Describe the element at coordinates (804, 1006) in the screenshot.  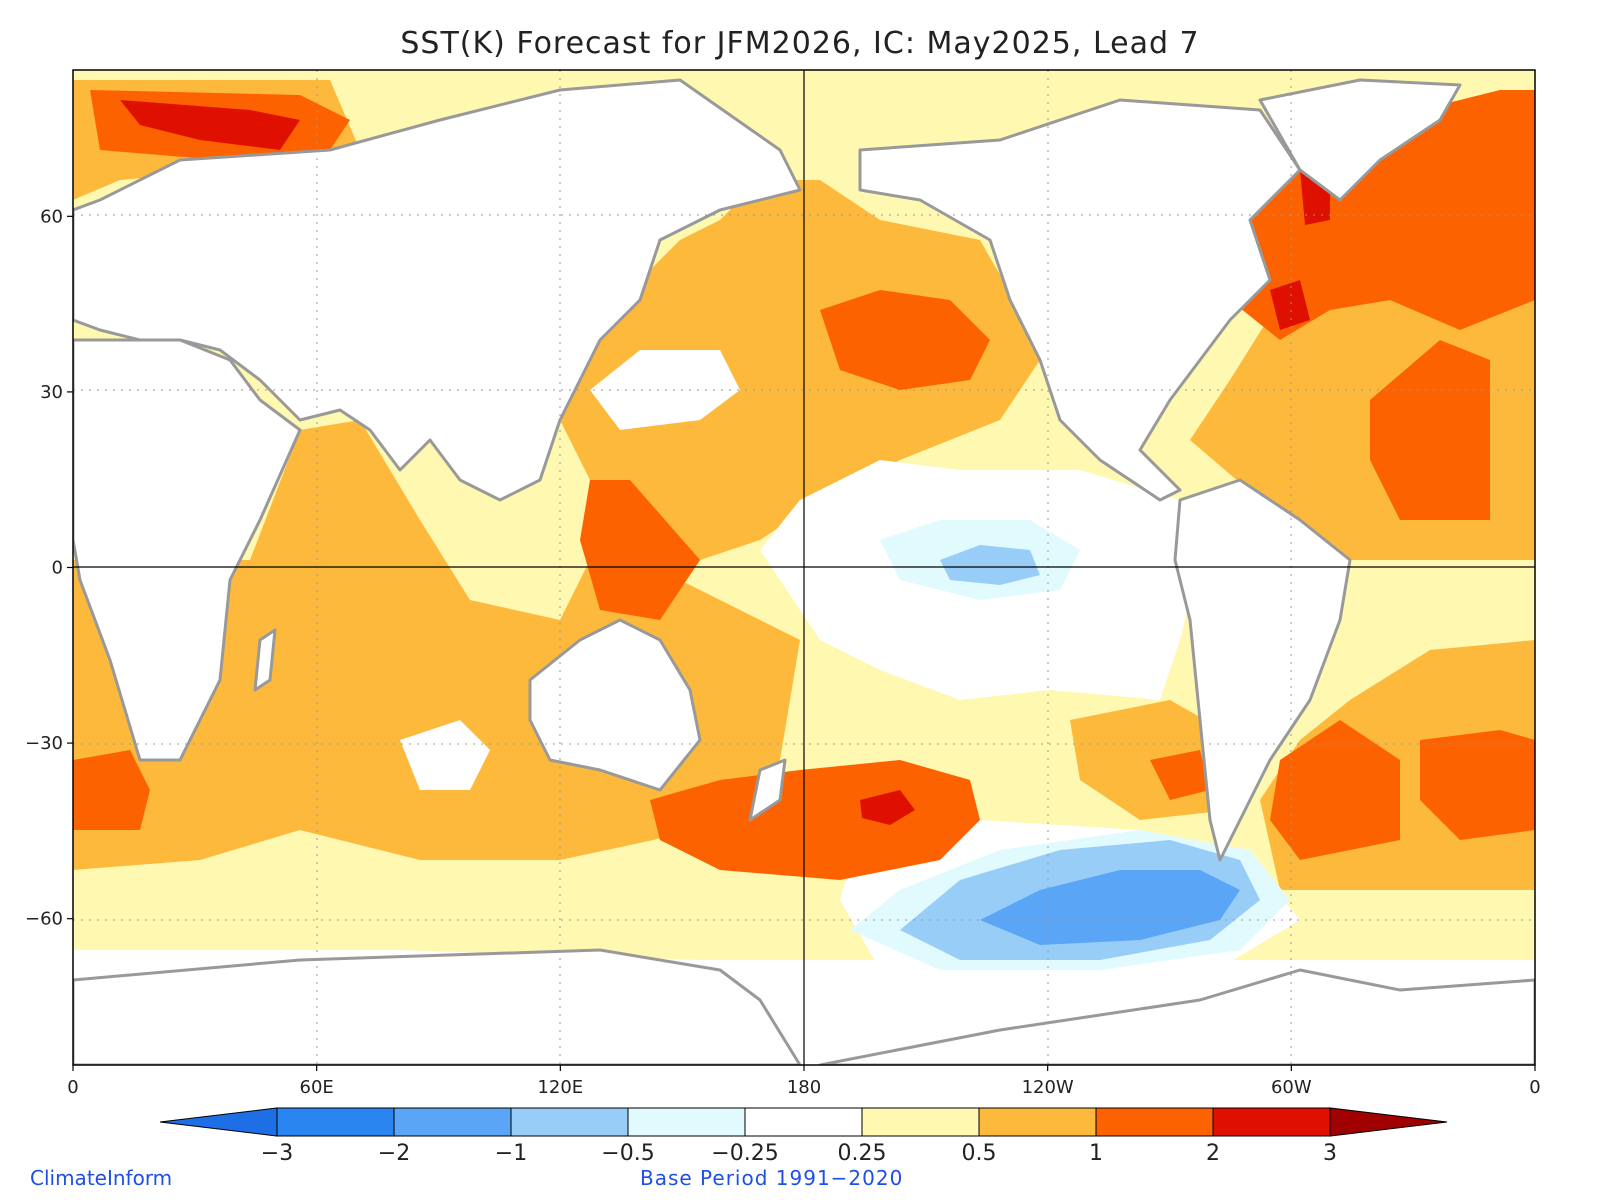
I see `land-antarctica` at that location.